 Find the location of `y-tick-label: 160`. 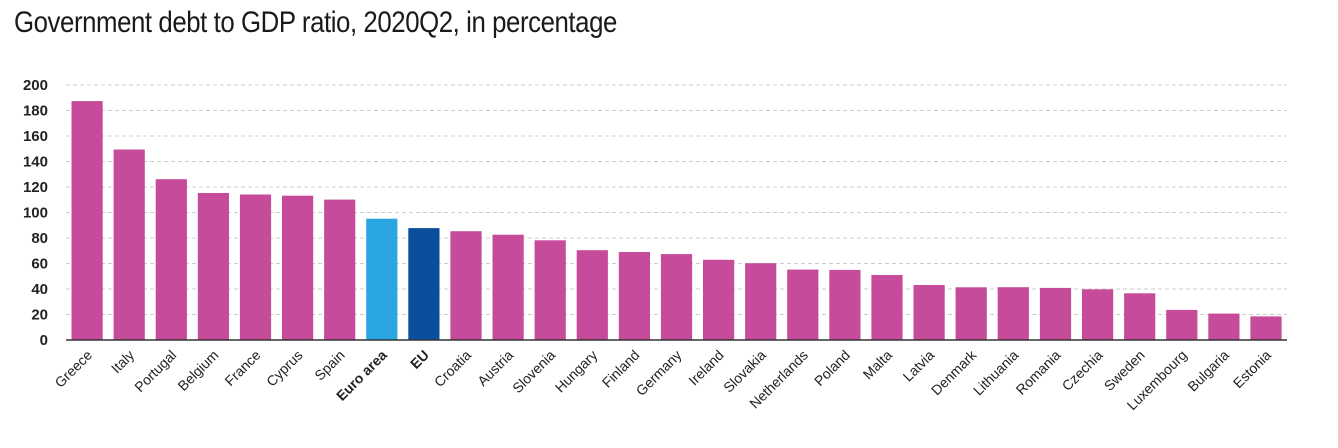

y-tick-label: 160 is located at coordinates (35, 136).